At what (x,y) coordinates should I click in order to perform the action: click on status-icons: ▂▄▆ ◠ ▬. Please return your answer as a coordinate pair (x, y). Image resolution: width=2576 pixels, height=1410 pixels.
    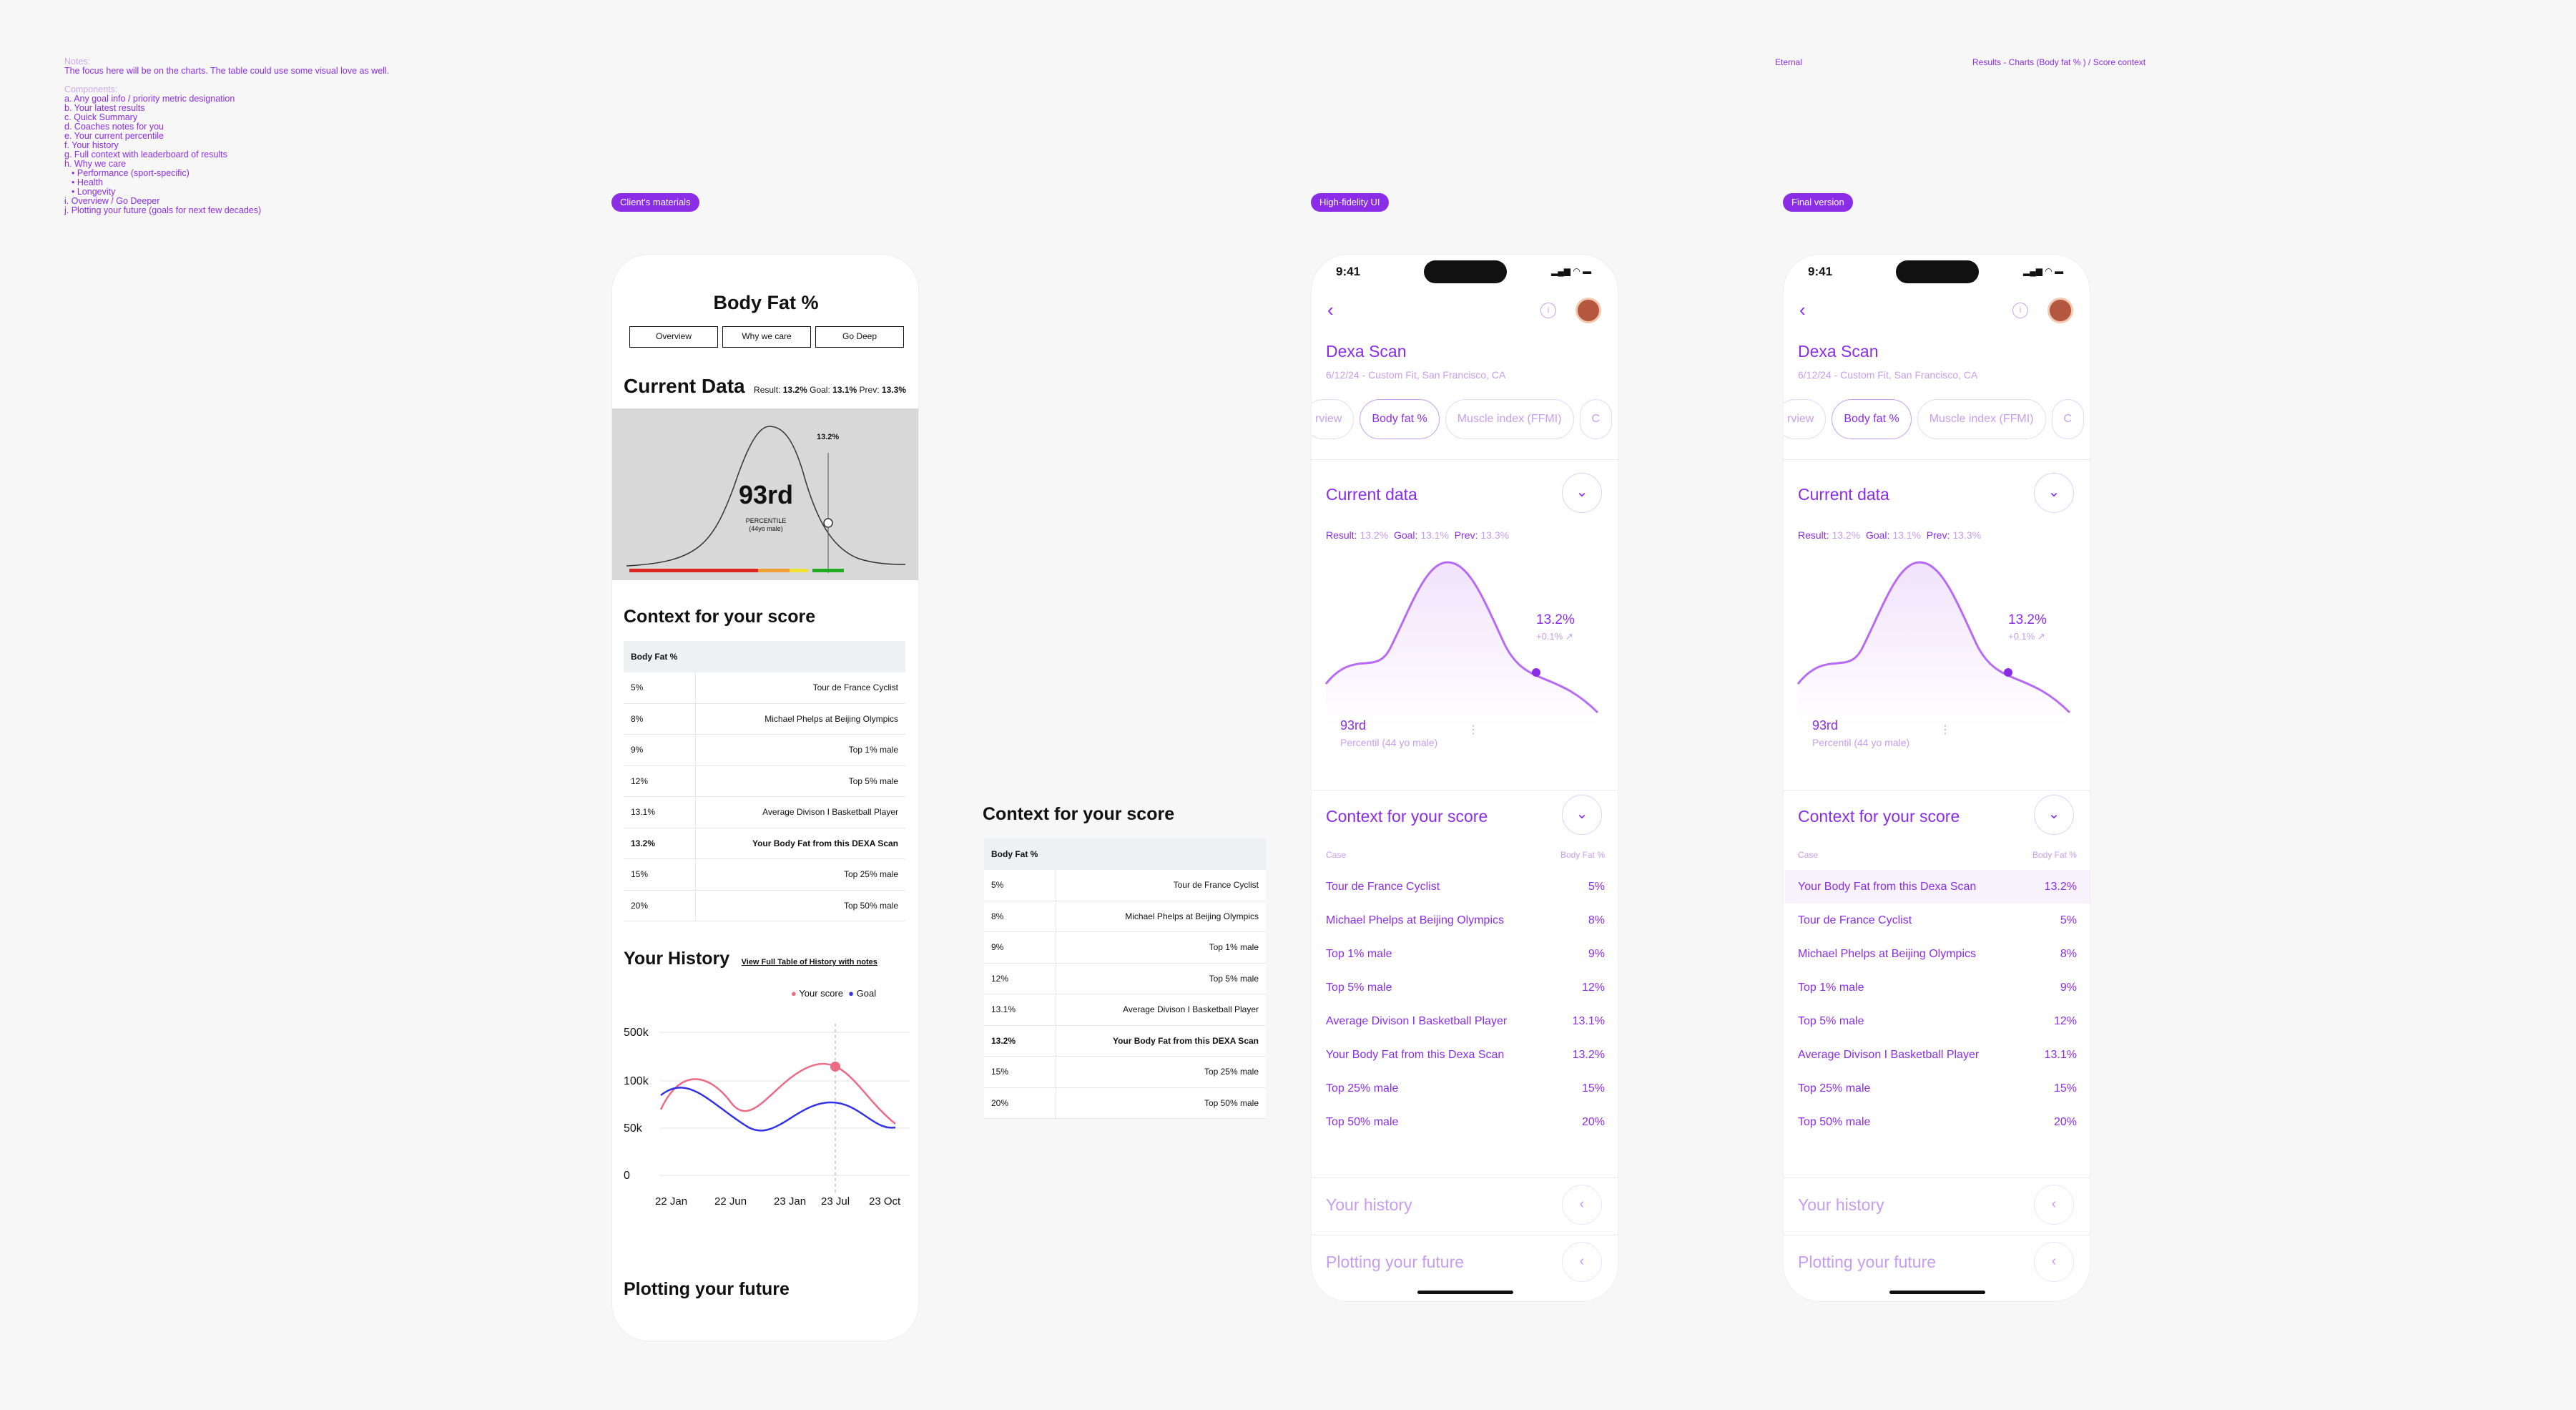
    Looking at the image, I should click on (2044, 271).